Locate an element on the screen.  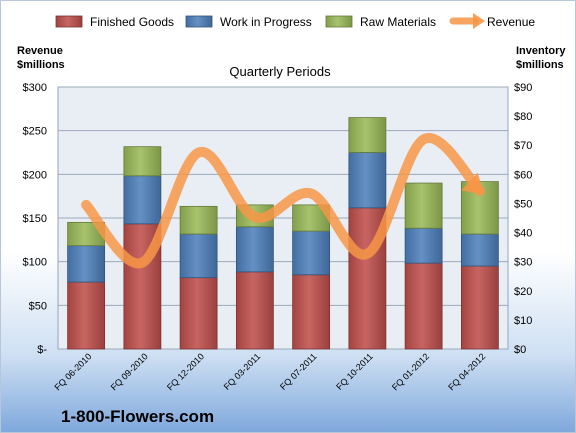
revenue-arrowhead is located at coordinates (473, 183).